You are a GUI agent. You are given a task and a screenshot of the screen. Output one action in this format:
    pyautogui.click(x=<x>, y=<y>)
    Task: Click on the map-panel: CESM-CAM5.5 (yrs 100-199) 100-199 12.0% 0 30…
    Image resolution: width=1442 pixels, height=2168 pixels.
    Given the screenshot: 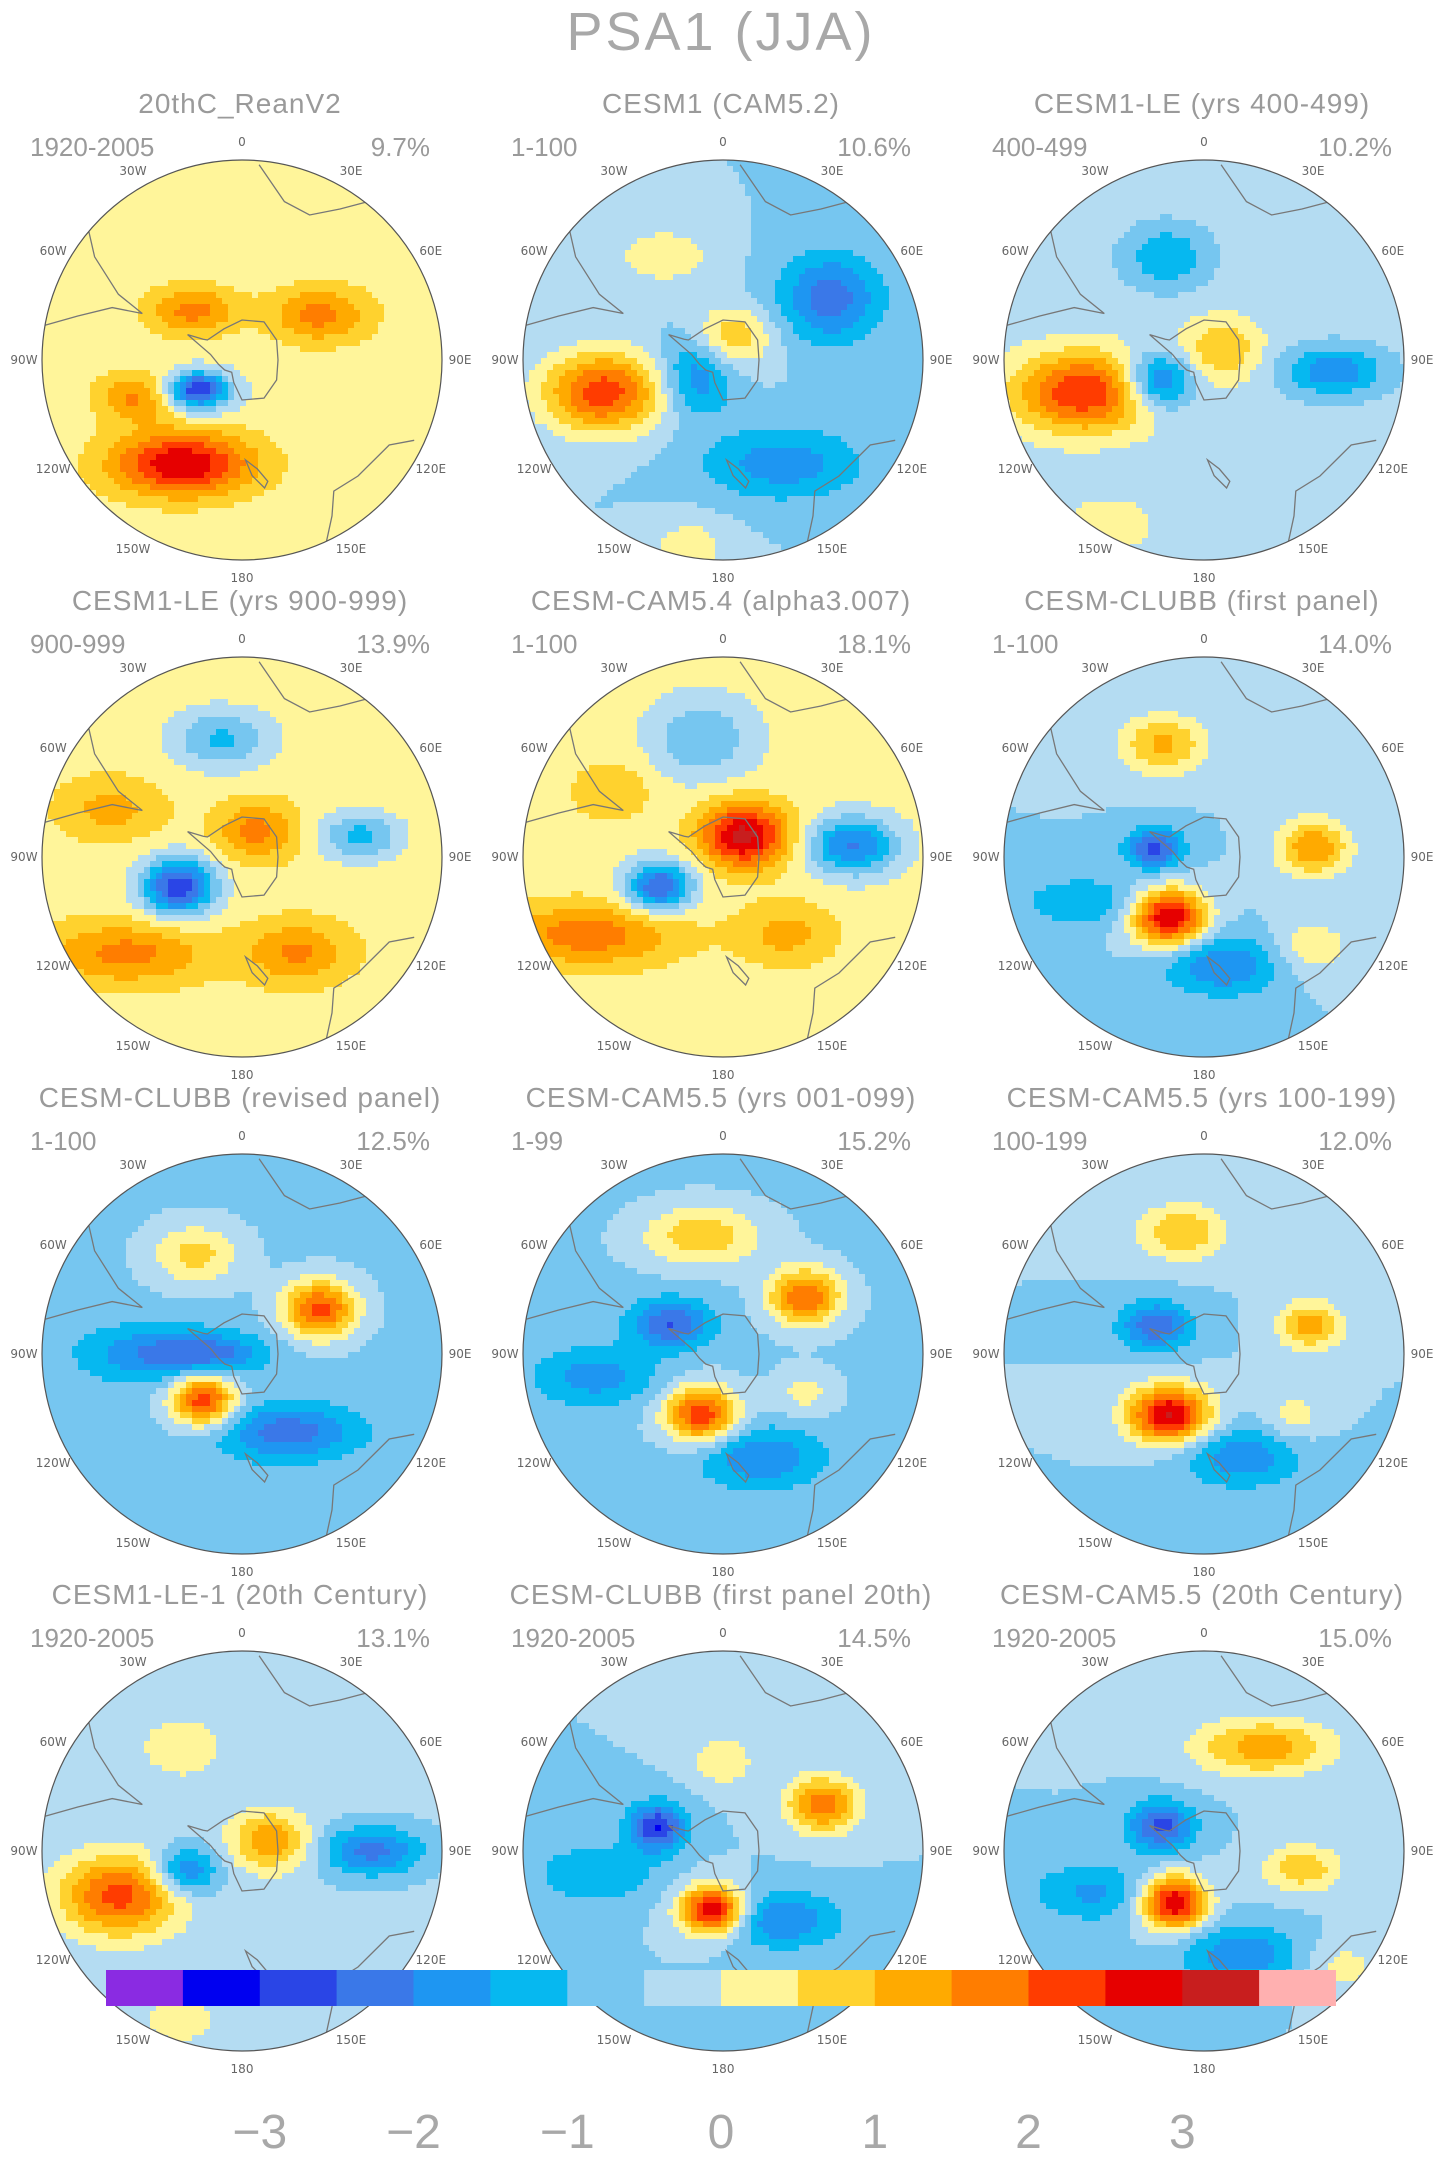 What is the action you would take?
    pyautogui.click(x=1202, y=1331)
    